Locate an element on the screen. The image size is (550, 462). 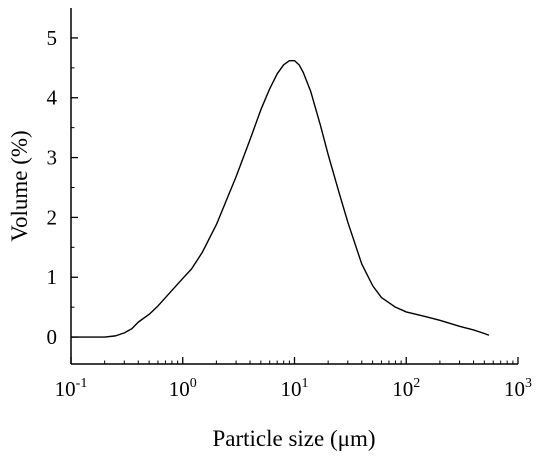
y-axis-label: Volume (%) is located at coordinates (19, 185).